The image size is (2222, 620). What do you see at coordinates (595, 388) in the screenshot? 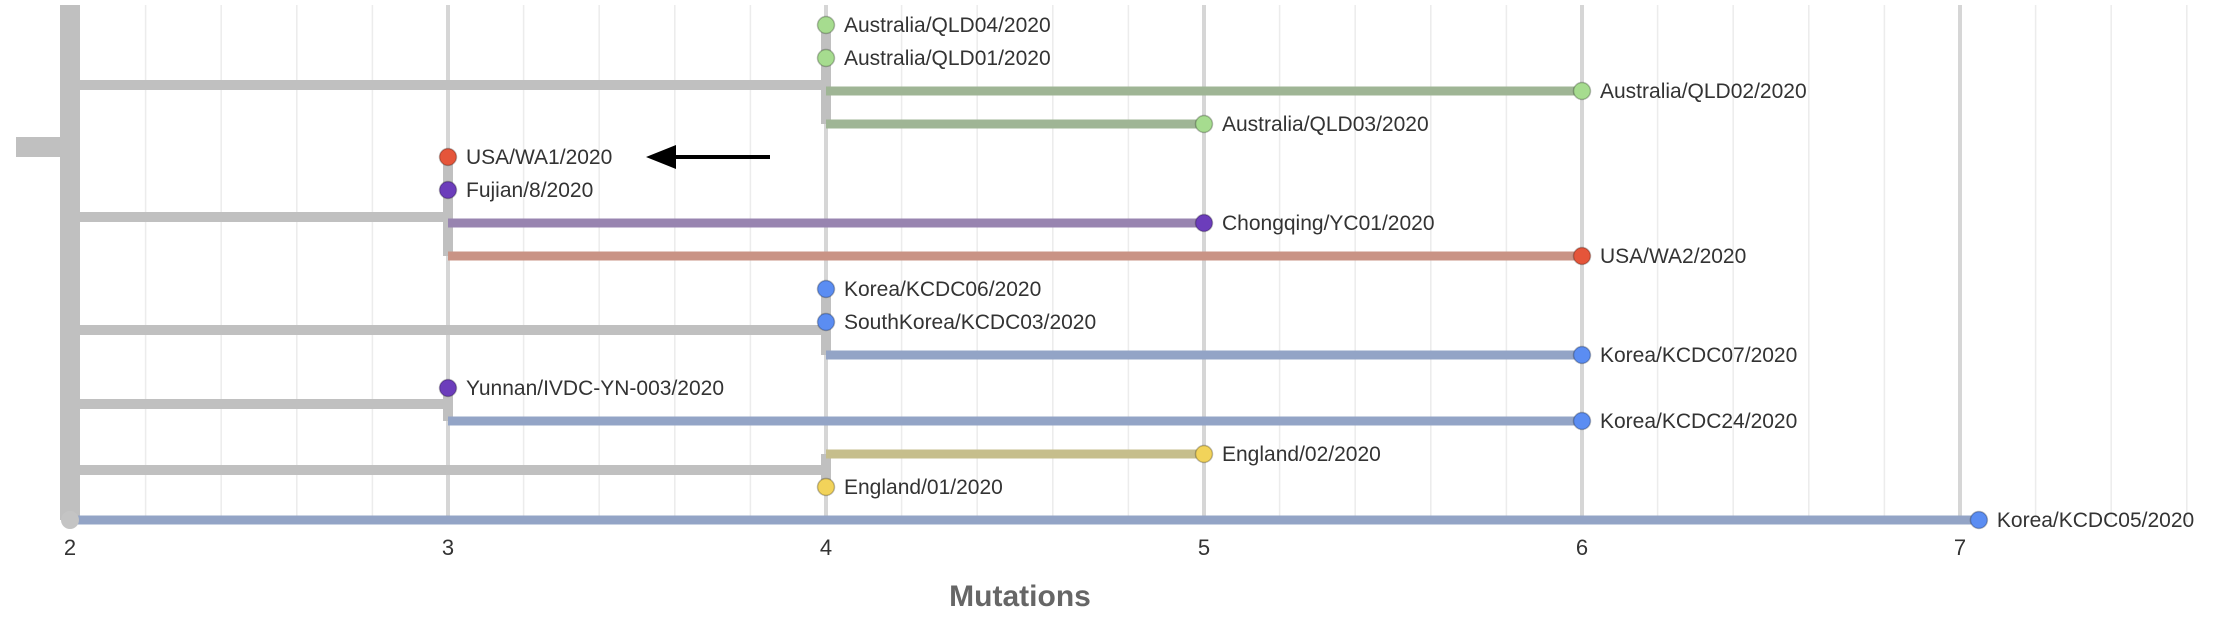
I see `tip-label: Yunnan/IVDC-YN-003/2020` at bounding box center [595, 388].